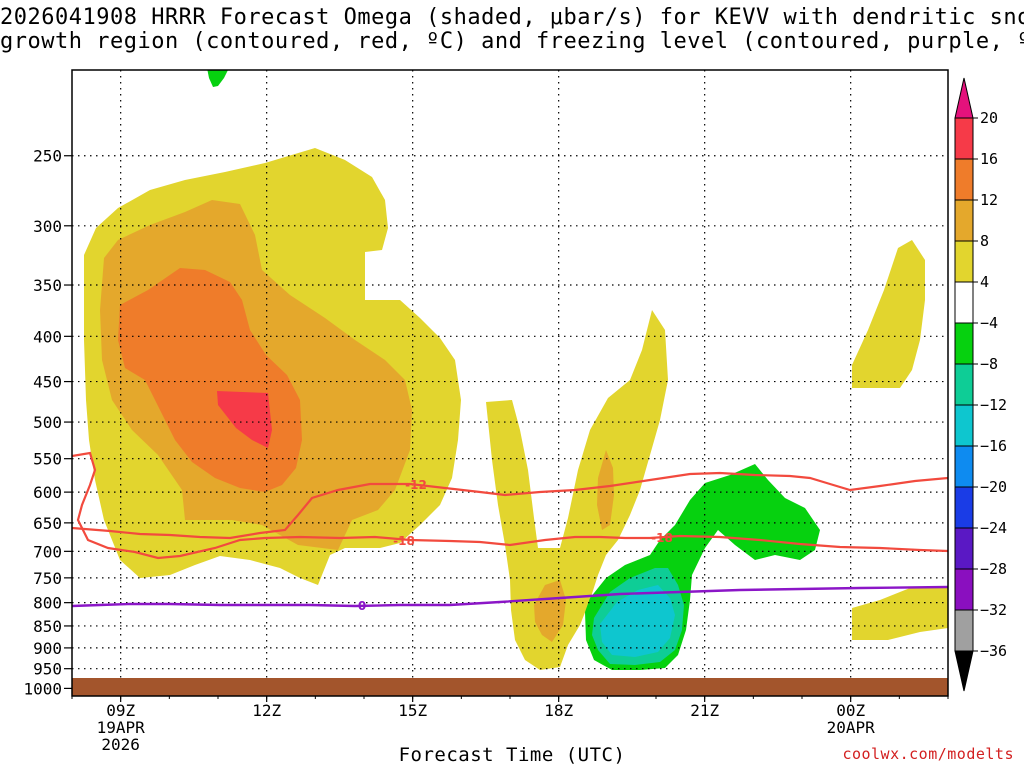  Describe the element at coordinates (47, 648) in the screenshot. I see `y-tick-label-900: 900` at that location.